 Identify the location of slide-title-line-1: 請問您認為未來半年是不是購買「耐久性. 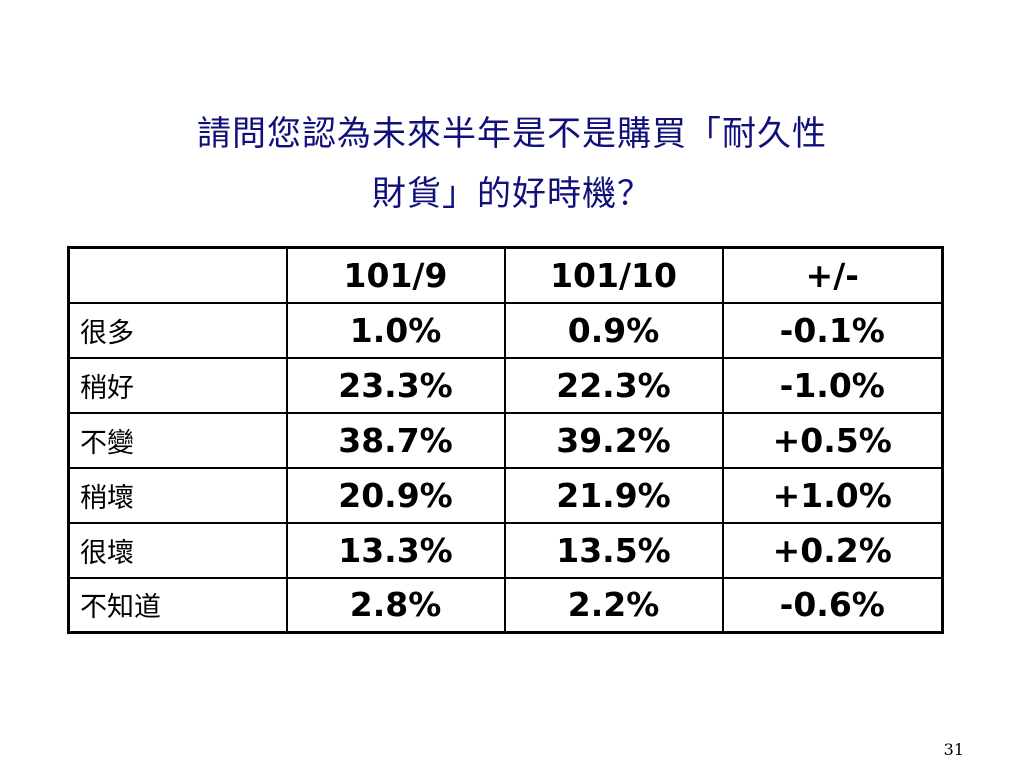
(512, 134).